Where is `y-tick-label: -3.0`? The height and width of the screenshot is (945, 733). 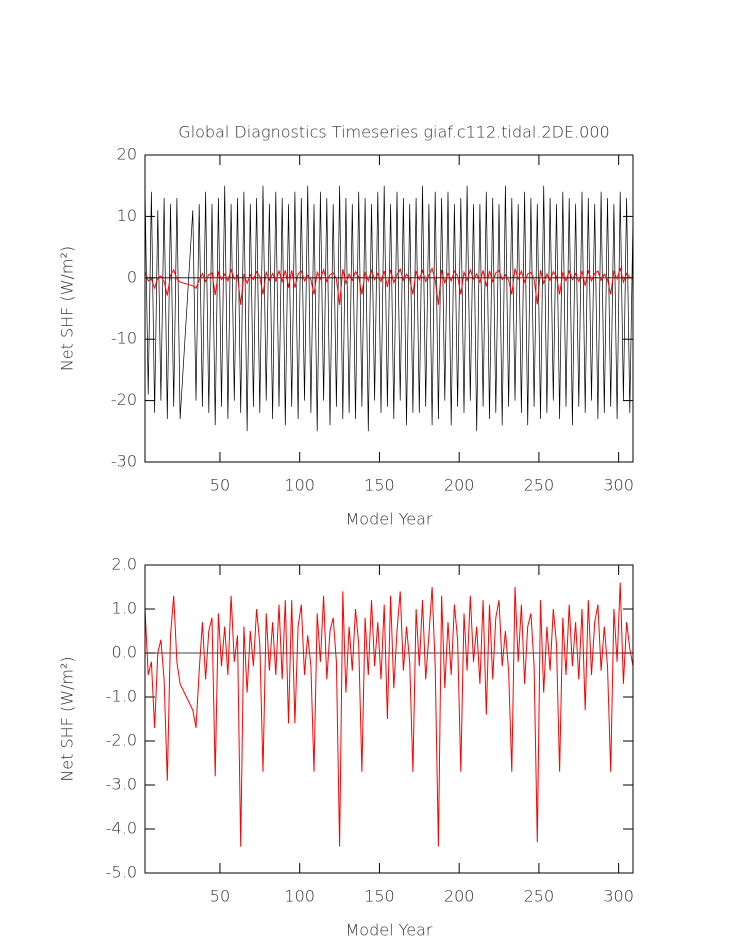 y-tick-label: -3.0 is located at coordinates (121, 784).